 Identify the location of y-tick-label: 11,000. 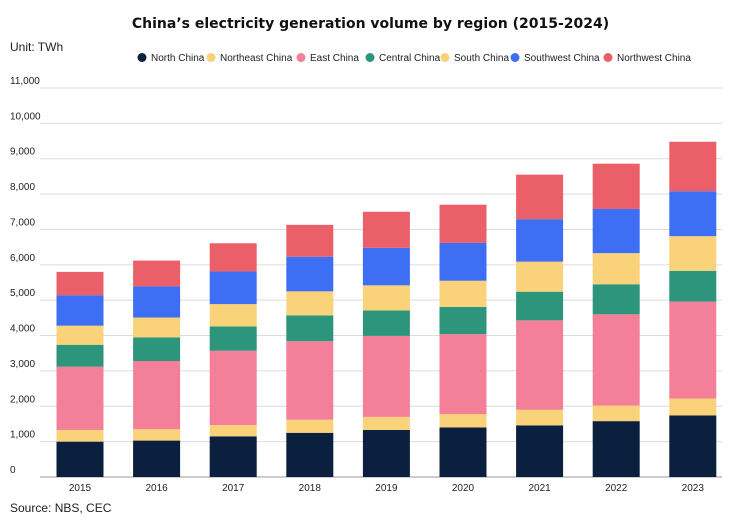
(25, 81).